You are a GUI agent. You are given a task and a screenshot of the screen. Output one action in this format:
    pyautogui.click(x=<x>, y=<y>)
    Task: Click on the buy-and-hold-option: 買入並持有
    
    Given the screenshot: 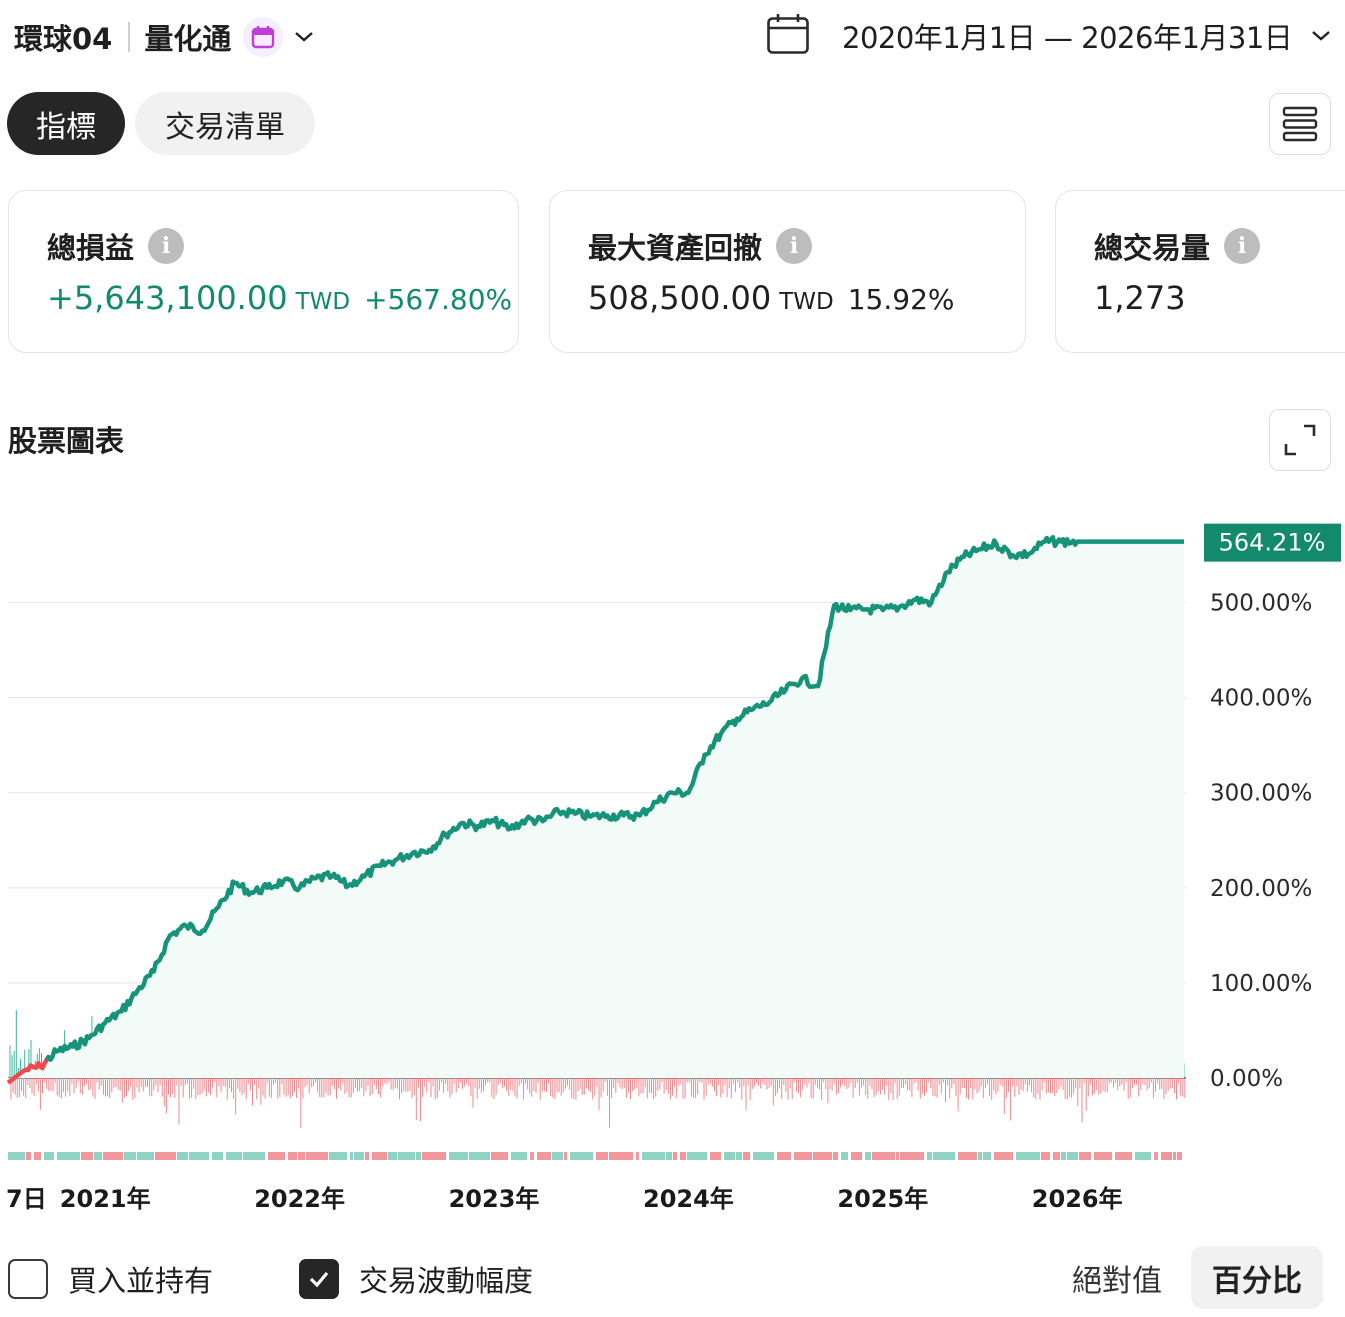 What is the action you would take?
    pyautogui.click(x=110, y=1279)
    